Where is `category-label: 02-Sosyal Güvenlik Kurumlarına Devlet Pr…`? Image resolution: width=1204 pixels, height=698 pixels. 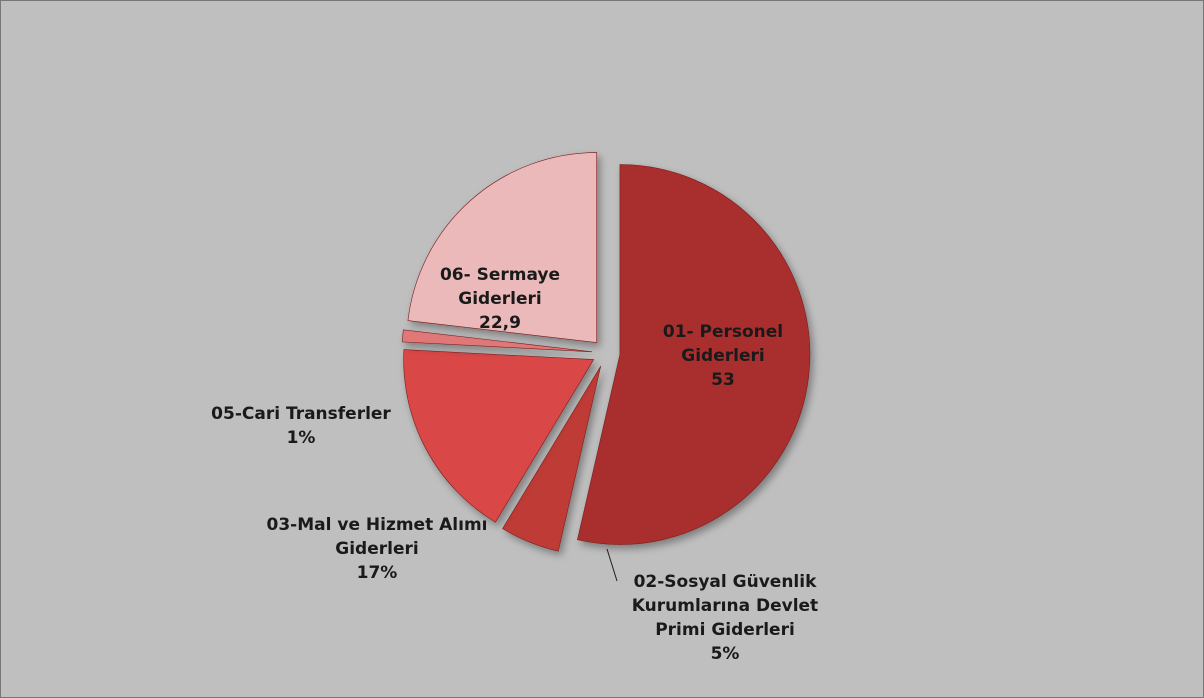
category-label: 02-Sosyal Güvenlik Kurumlarına Devlet Pr… is located at coordinates (725, 606).